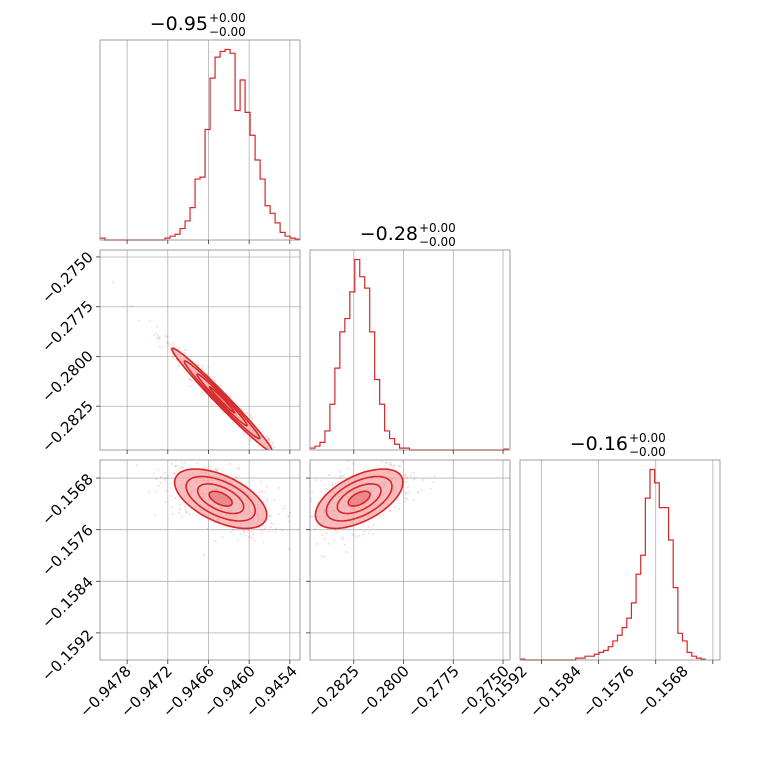  What do you see at coordinates (618, 445) in the screenshot?
I see `title-diag-2: −0.16 +0.00 −0.00` at bounding box center [618, 445].